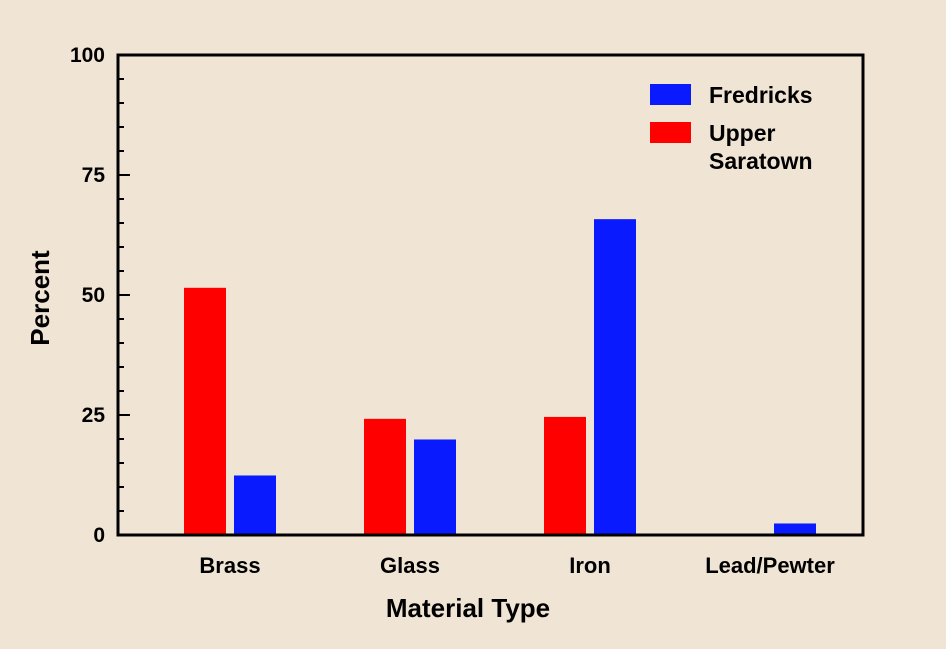 The width and height of the screenshot is (946, 649). What do you see at coordinates (385, 476) in the screenshot?
I see `bar-glass-upper-saratown` at bounding box center [385, 476].